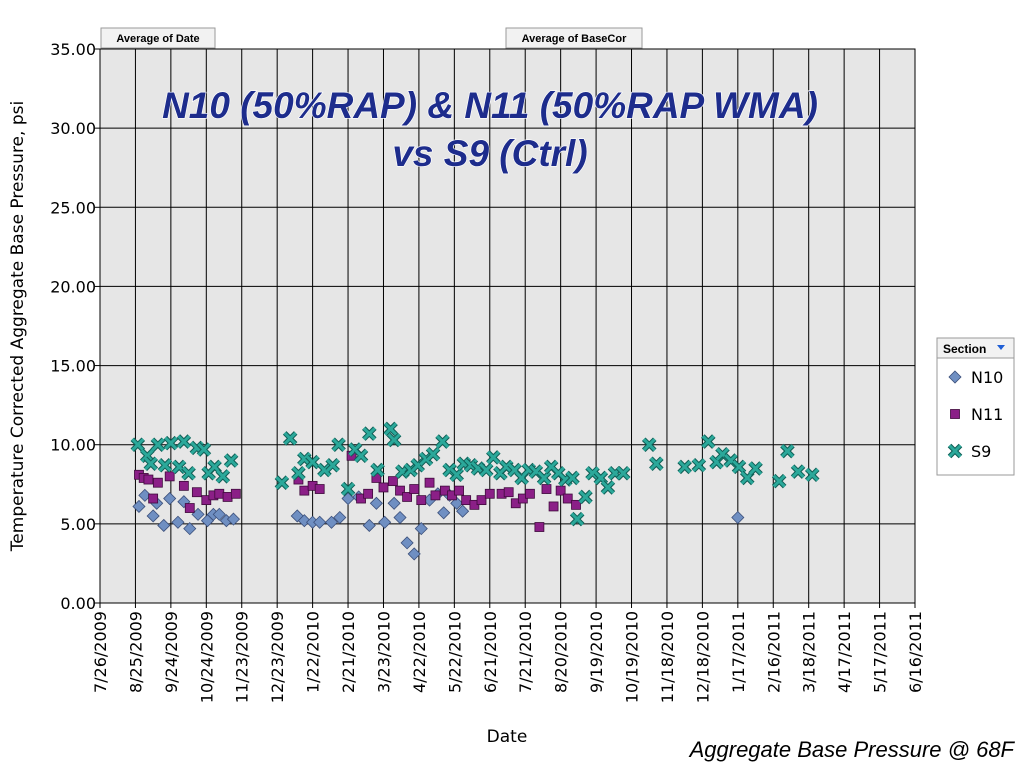 This screenshot has width=1024, height=768. Describe the element at coordinates (852, 749) in the screenshot. I see `footer-caption: Aggregate Base Pressure @ 68F` at that location.